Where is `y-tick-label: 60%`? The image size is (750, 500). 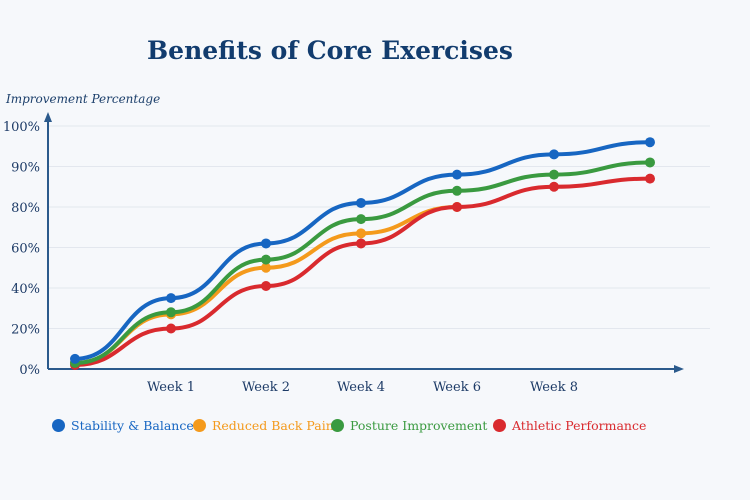
y-tick-label: 60% is located at coordinates (25, 249).